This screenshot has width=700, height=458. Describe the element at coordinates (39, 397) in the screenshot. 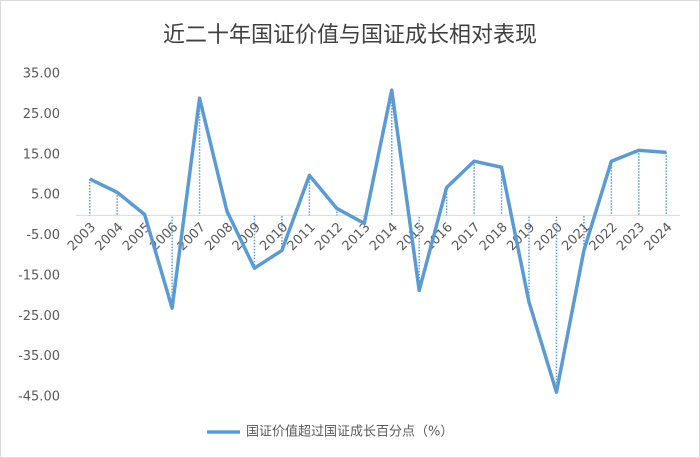

I see `y-tick-label: -45.00` at that location.